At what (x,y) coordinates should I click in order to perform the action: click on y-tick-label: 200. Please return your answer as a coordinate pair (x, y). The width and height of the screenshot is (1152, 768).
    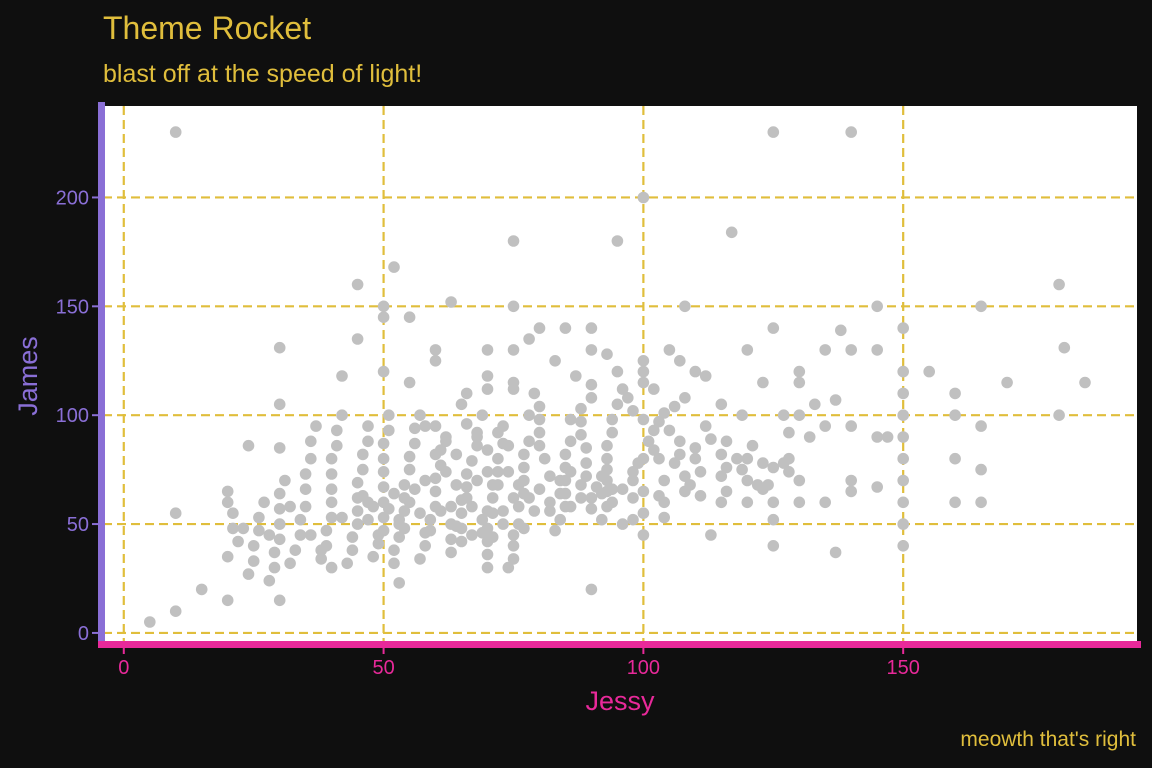
    Looking at the image, I should click on (72, 198).